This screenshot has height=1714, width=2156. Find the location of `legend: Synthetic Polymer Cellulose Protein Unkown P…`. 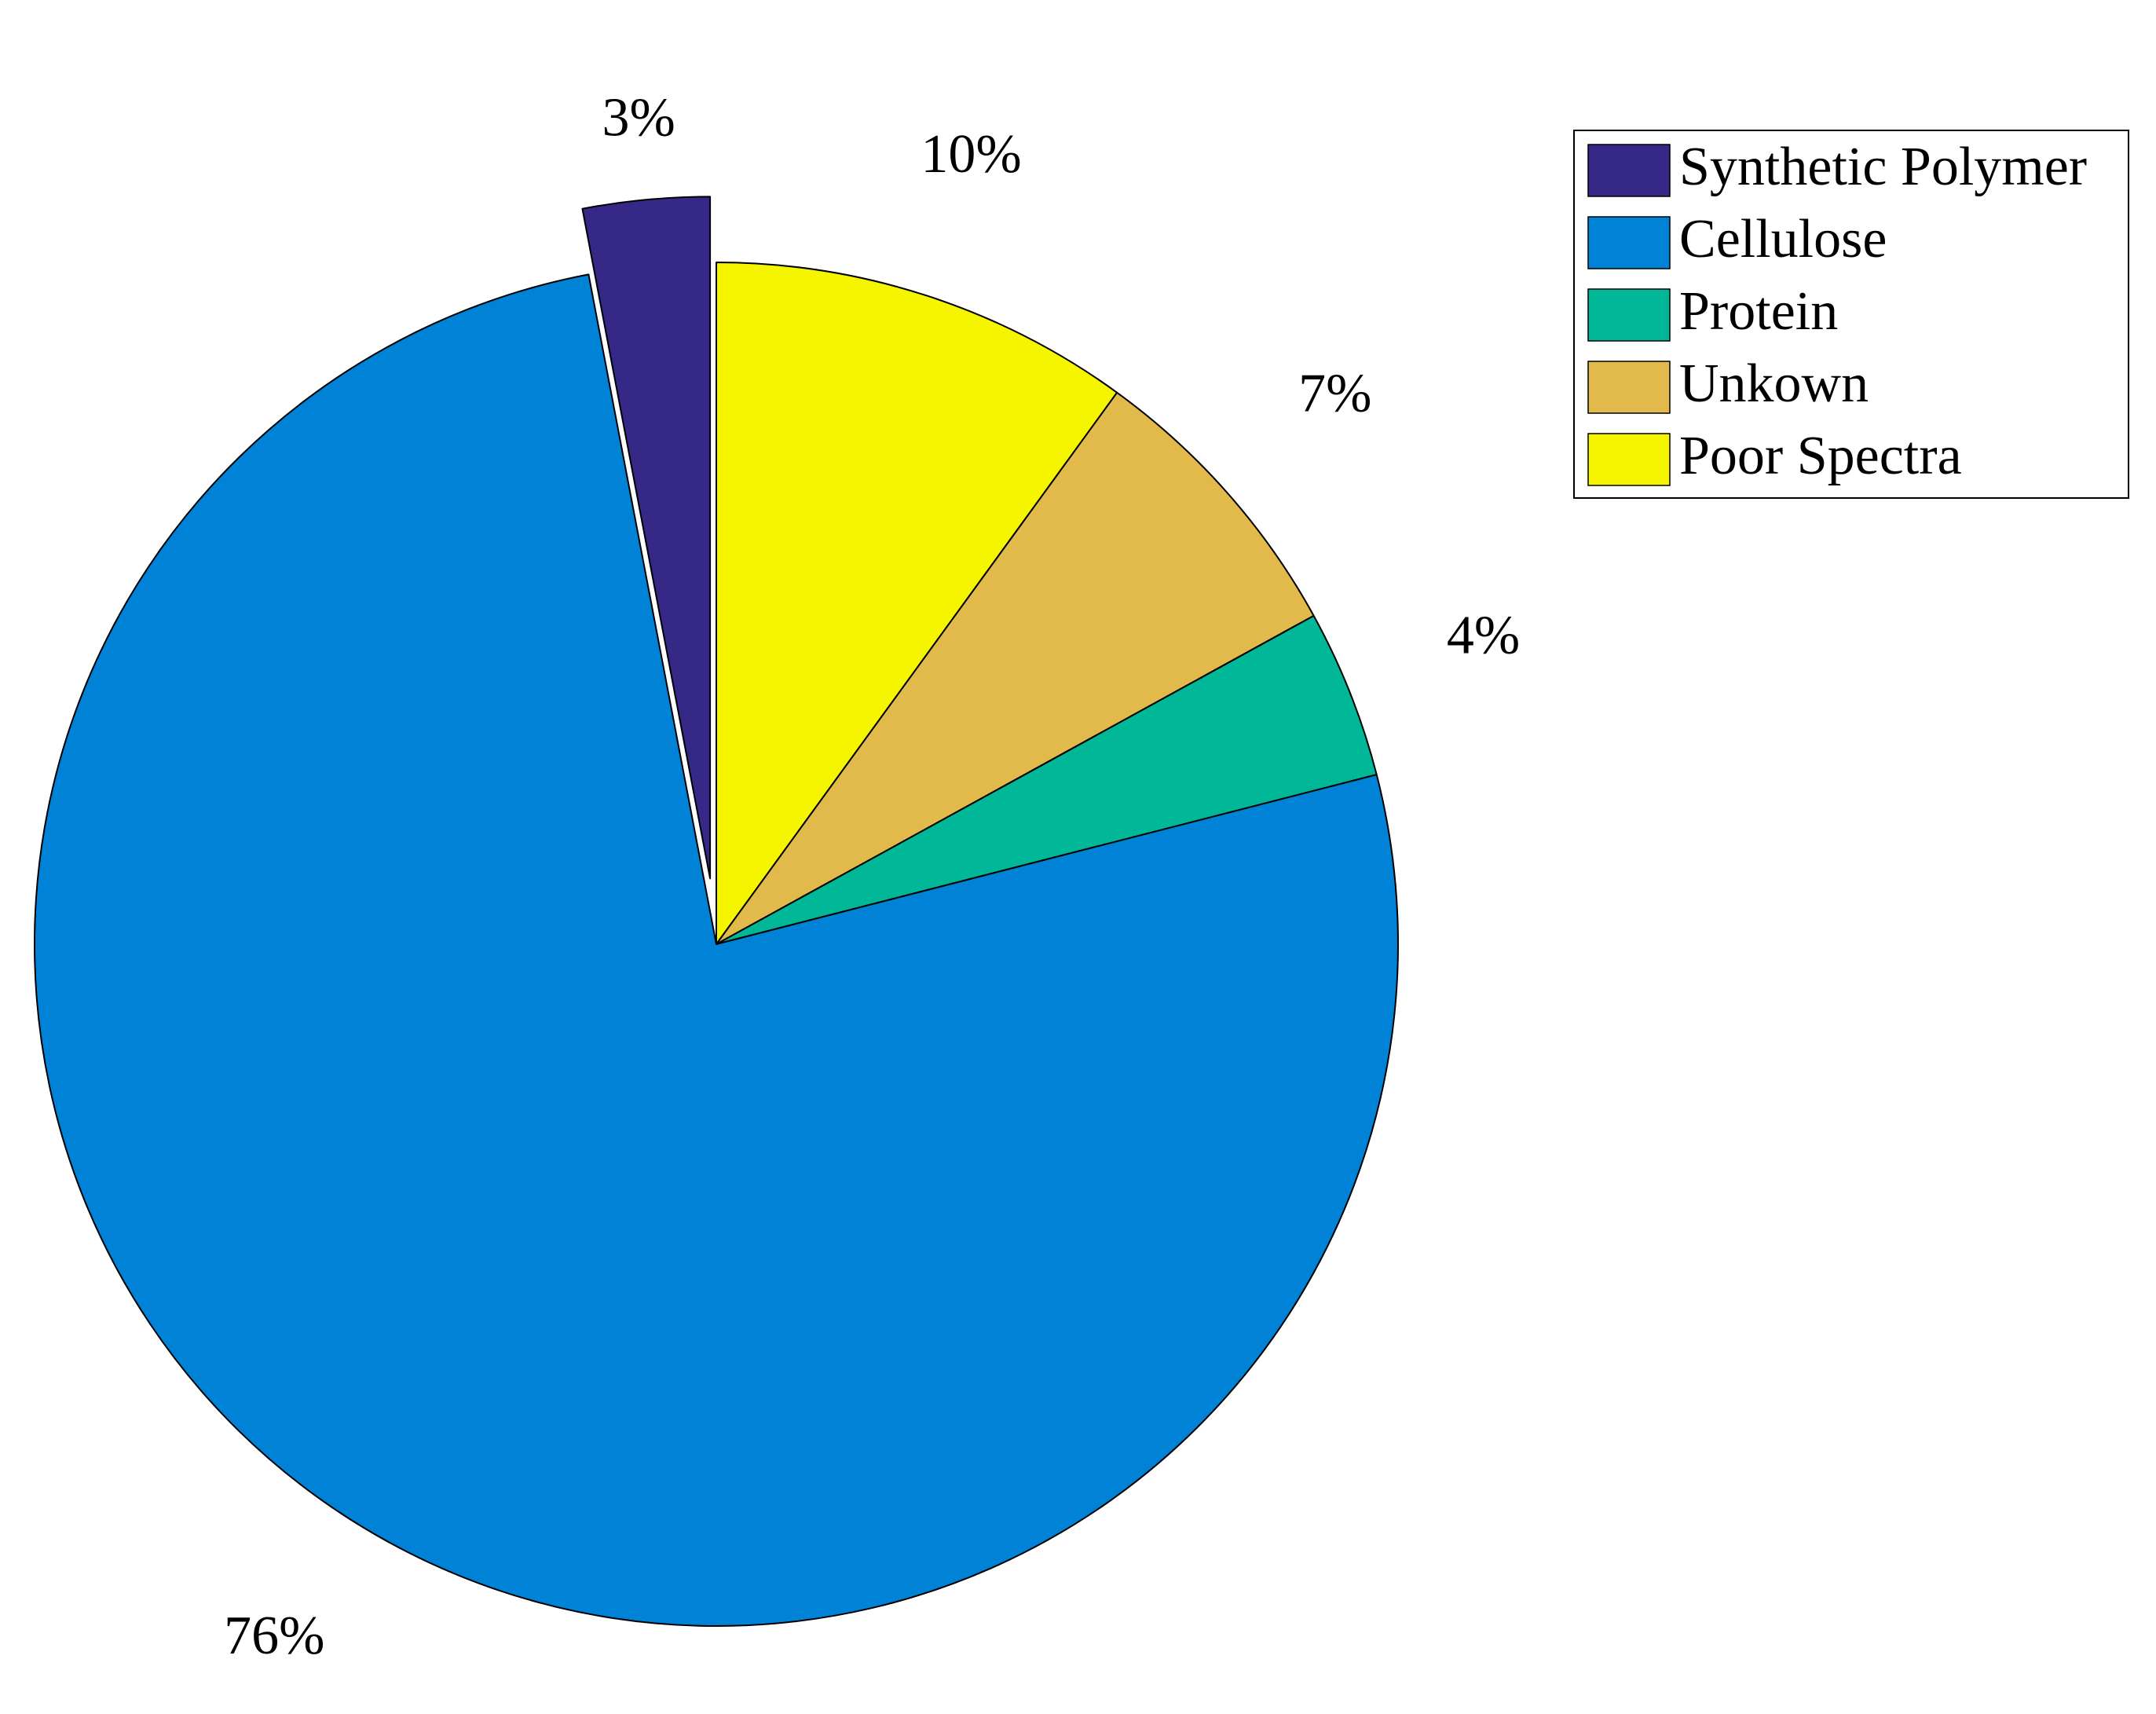

legend: Synthetic Polymer Cellulose Protein Unkown P… is located at coordinates (1851, 314).